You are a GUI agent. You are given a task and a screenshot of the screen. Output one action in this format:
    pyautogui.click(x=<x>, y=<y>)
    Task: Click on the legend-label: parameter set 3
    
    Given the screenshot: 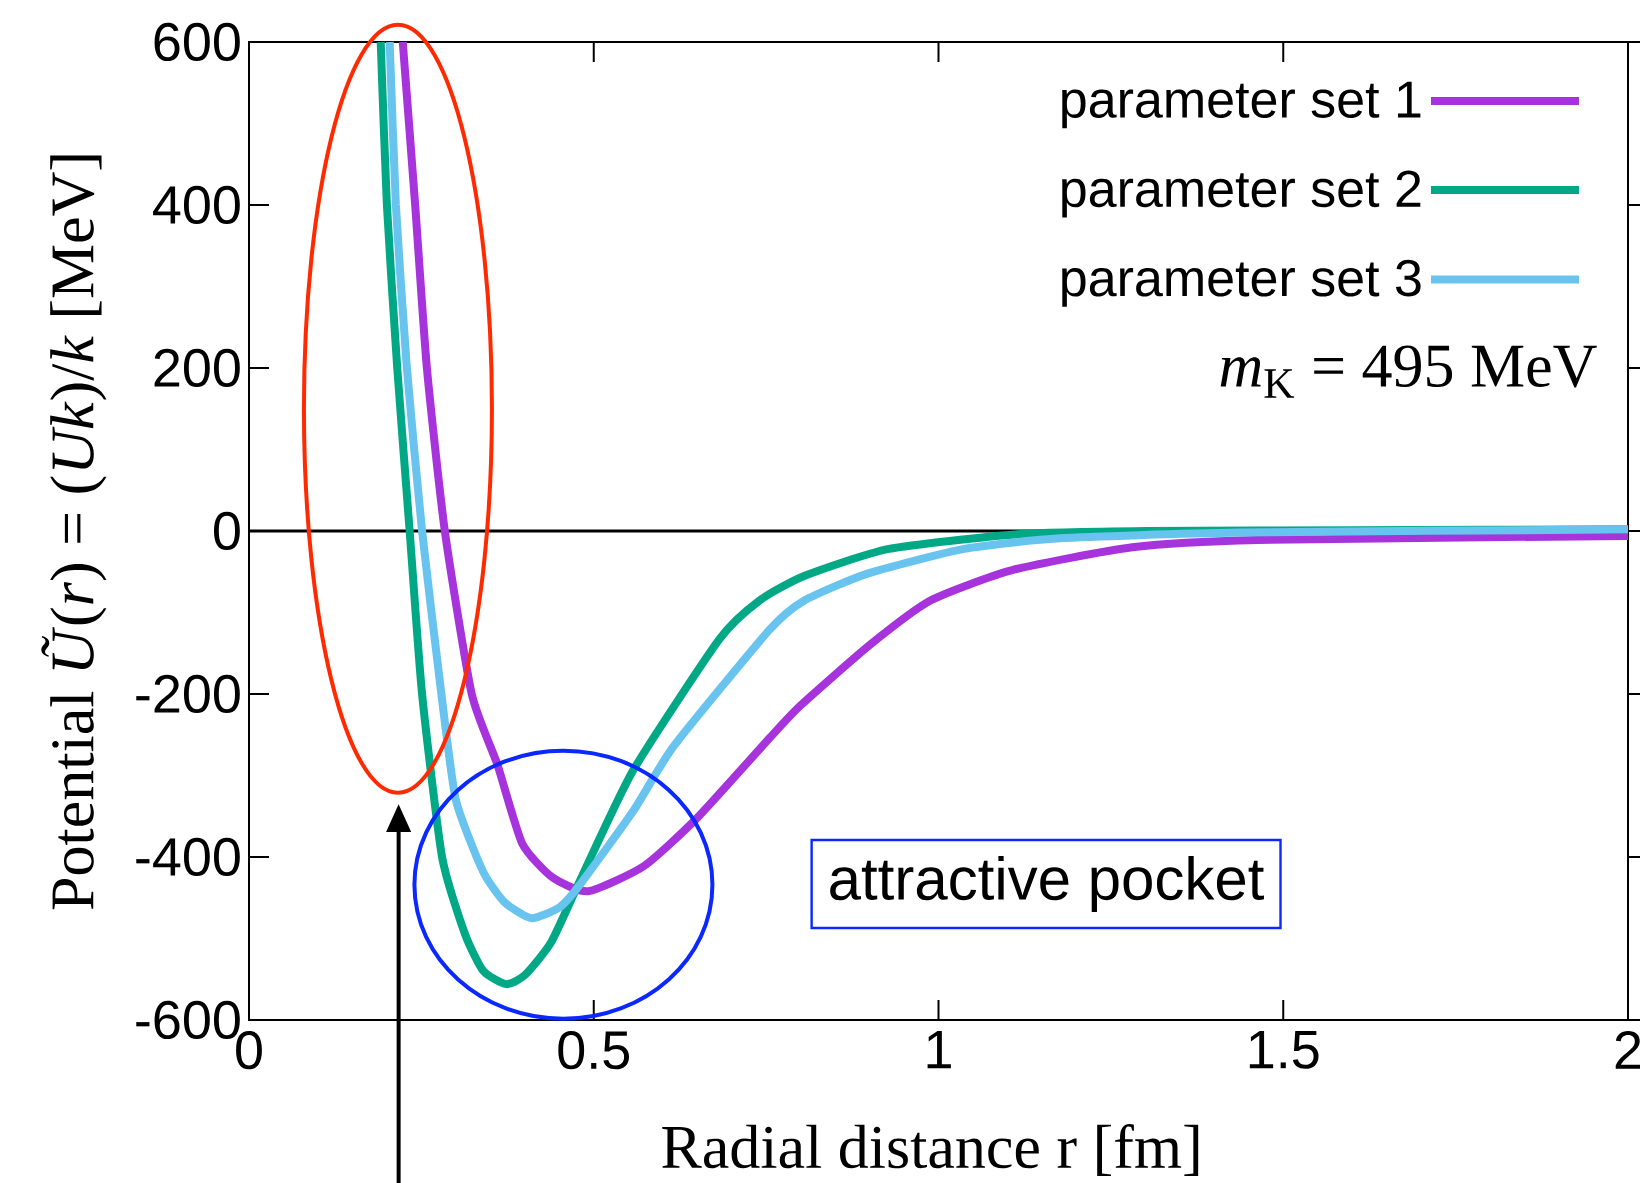 What is the action you would take?
    pyautogui.click(x=1241, y=283)
    